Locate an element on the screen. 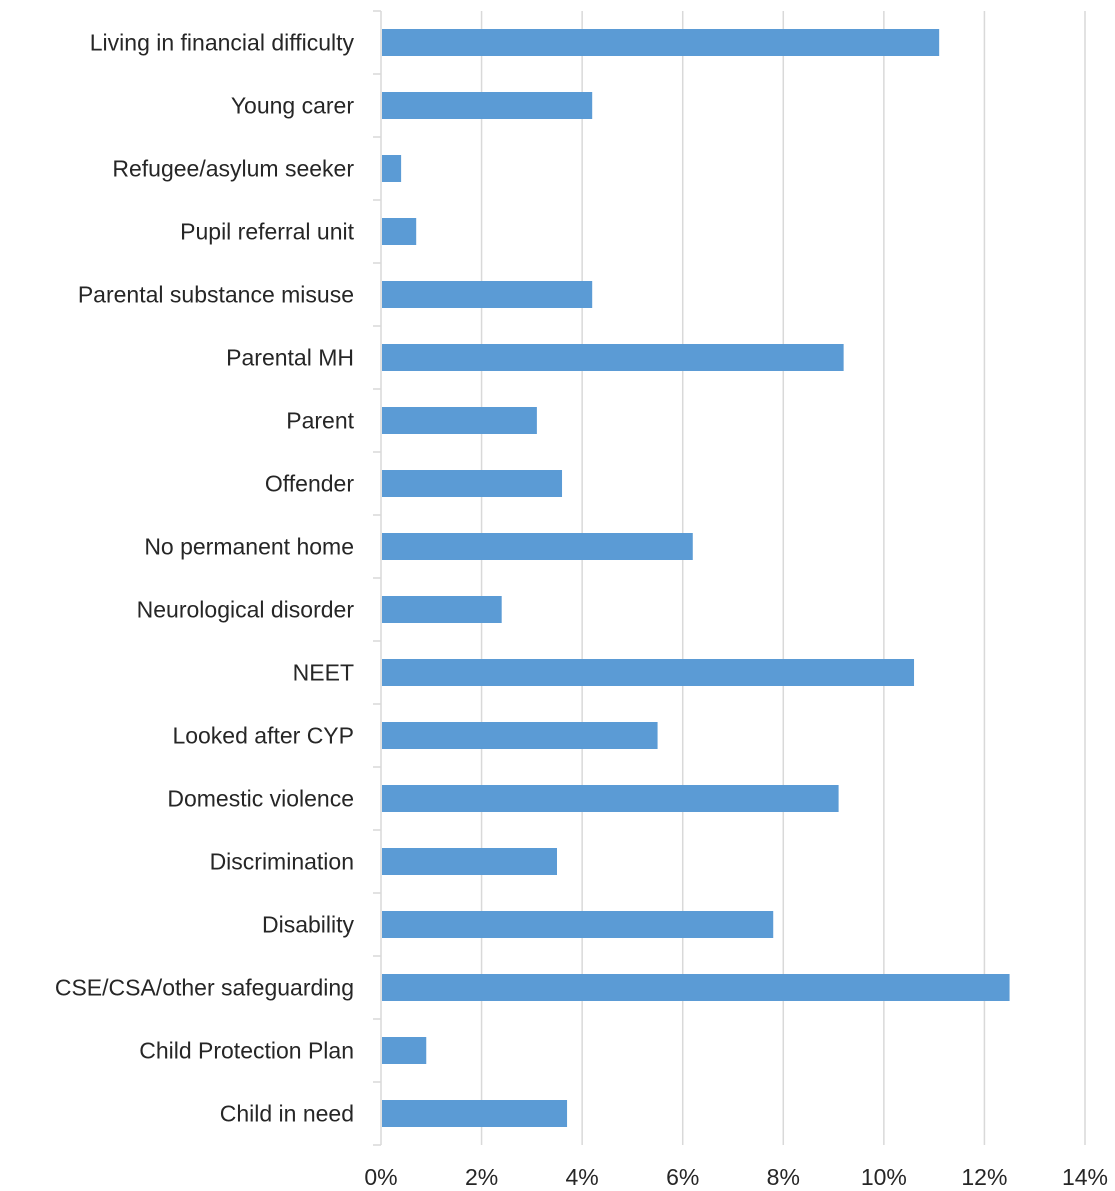 The image size is (1115, 1191). category-label: Discrimination is located at coordinates (282, 862).